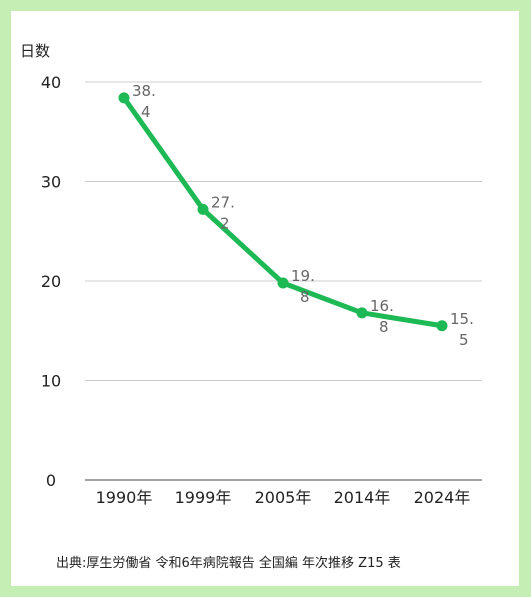 The image size is (531, 597). I want to click on data-label: 27. 2, so click(223, 212).